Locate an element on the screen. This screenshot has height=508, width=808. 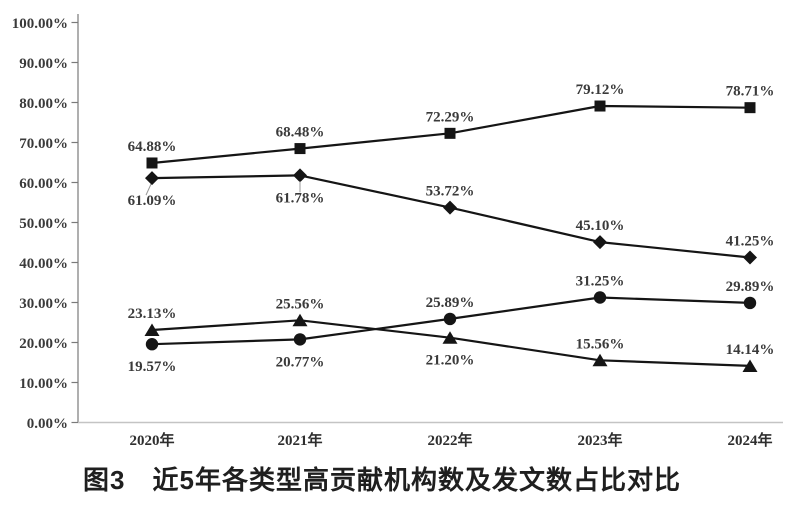
x-tick-label: 2023年 is located at coordinates (599, 440).